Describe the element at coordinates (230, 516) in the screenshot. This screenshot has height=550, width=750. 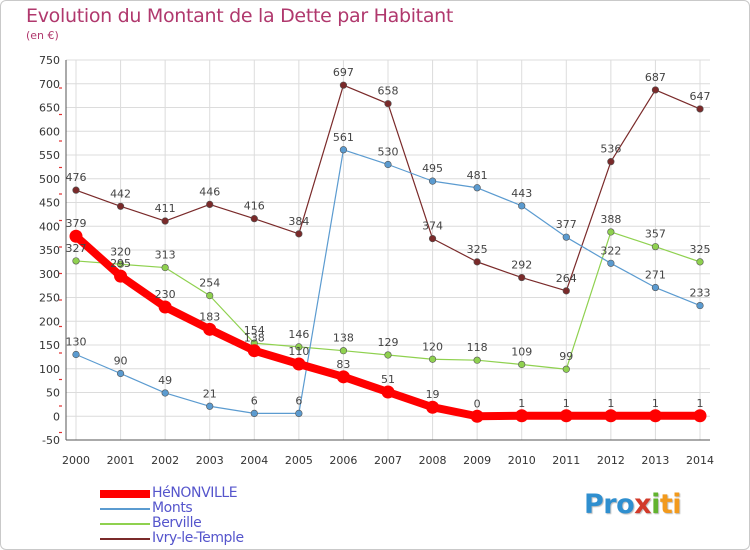
I see `legend: HéNONVILLE Monts Berville Ivry-le-Temple` at that location.